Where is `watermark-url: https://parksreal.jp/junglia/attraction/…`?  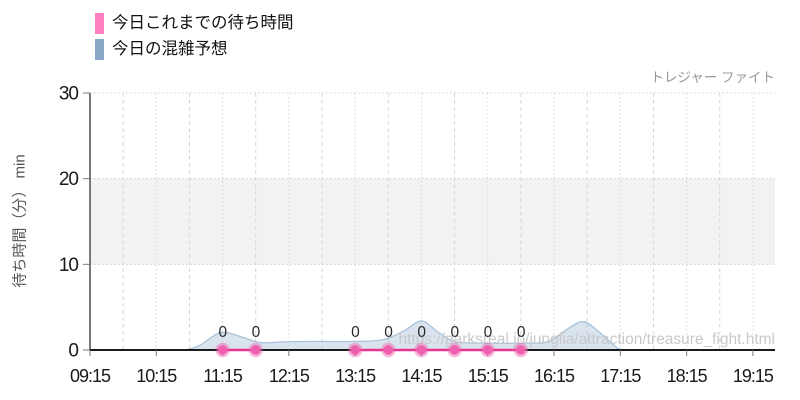
watermark-url: https://parksreal.jp/junglia/attraction/… is located at coordinates (587, 339).